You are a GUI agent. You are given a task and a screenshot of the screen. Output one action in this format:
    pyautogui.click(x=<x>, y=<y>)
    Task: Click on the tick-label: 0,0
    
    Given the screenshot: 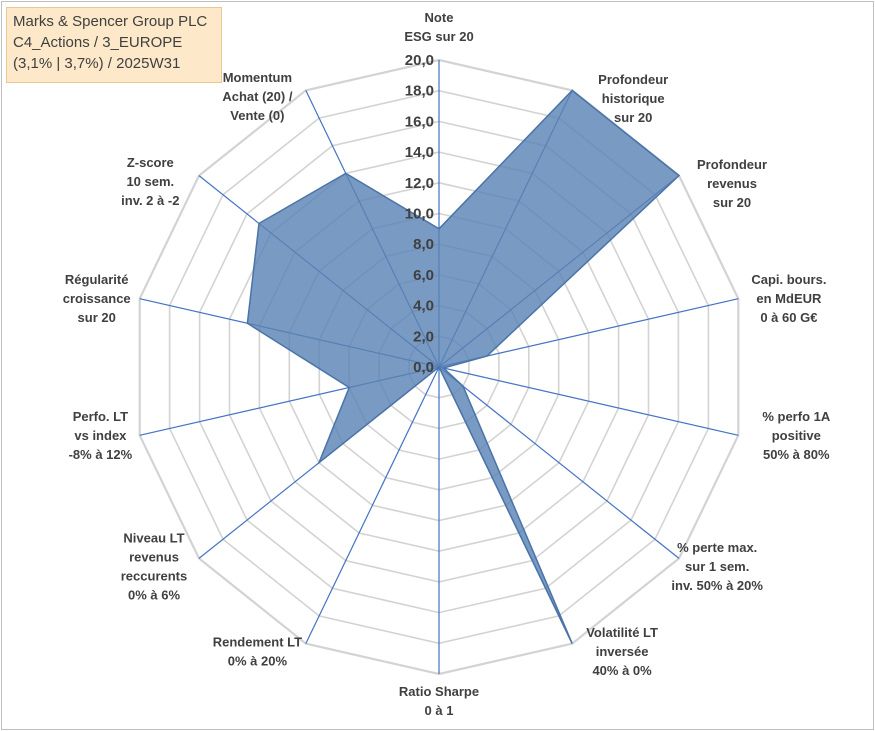 What is the action you would take?
    pyautogui.click(x=423, y=367)
    